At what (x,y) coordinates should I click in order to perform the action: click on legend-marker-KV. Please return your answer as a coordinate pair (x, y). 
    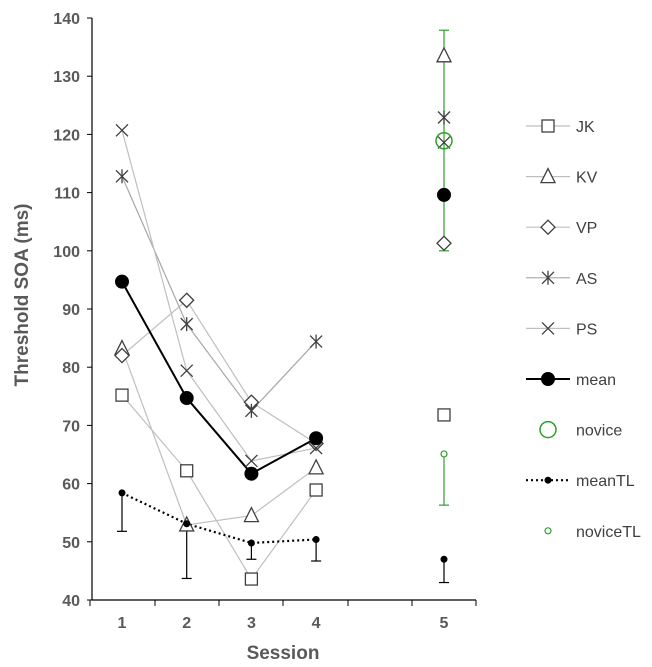
    Looking at the image, I should click on (548, 175).